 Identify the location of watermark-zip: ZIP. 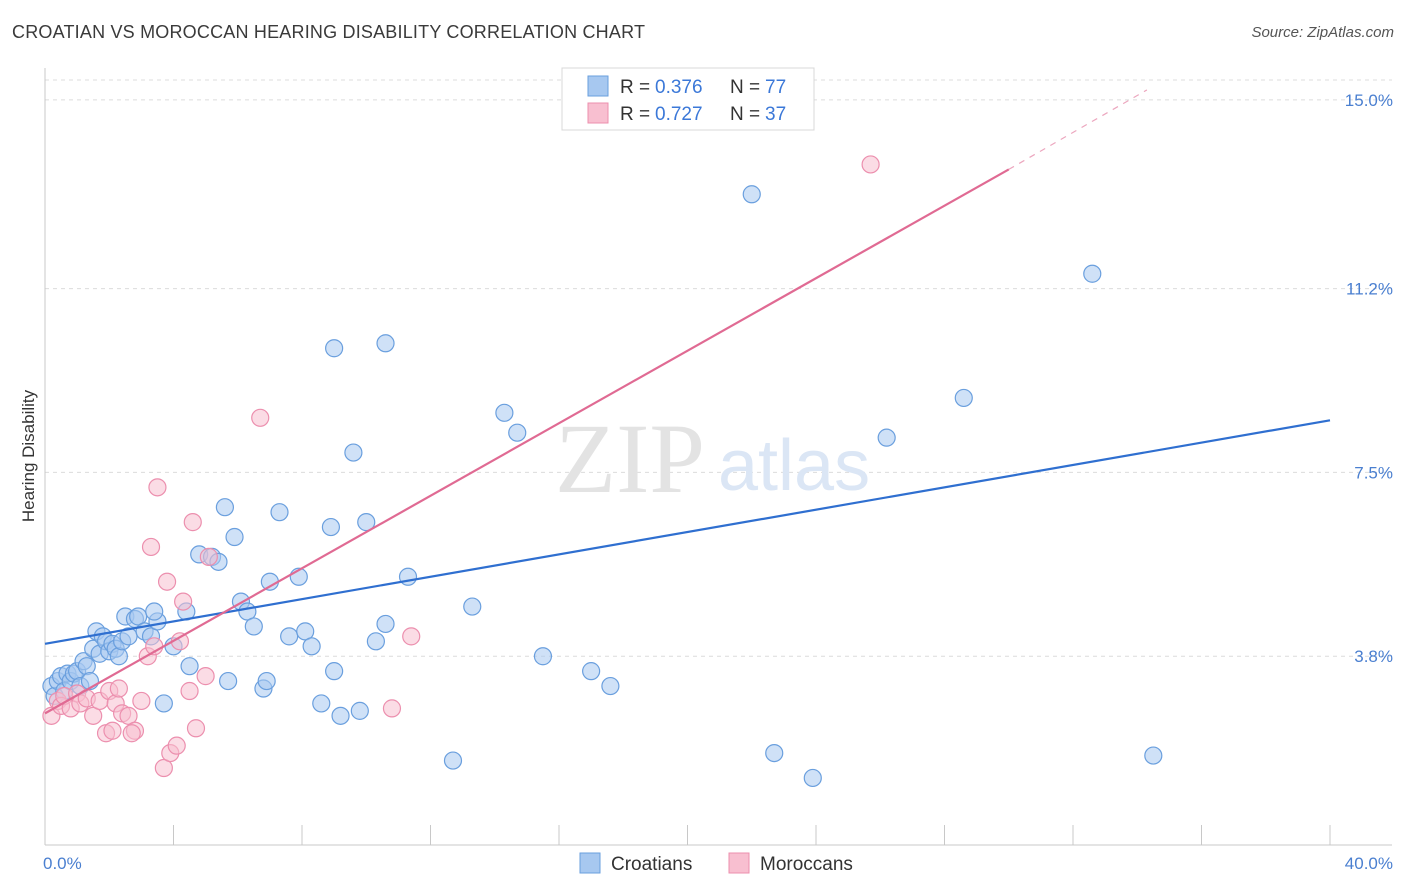
(630, 458).